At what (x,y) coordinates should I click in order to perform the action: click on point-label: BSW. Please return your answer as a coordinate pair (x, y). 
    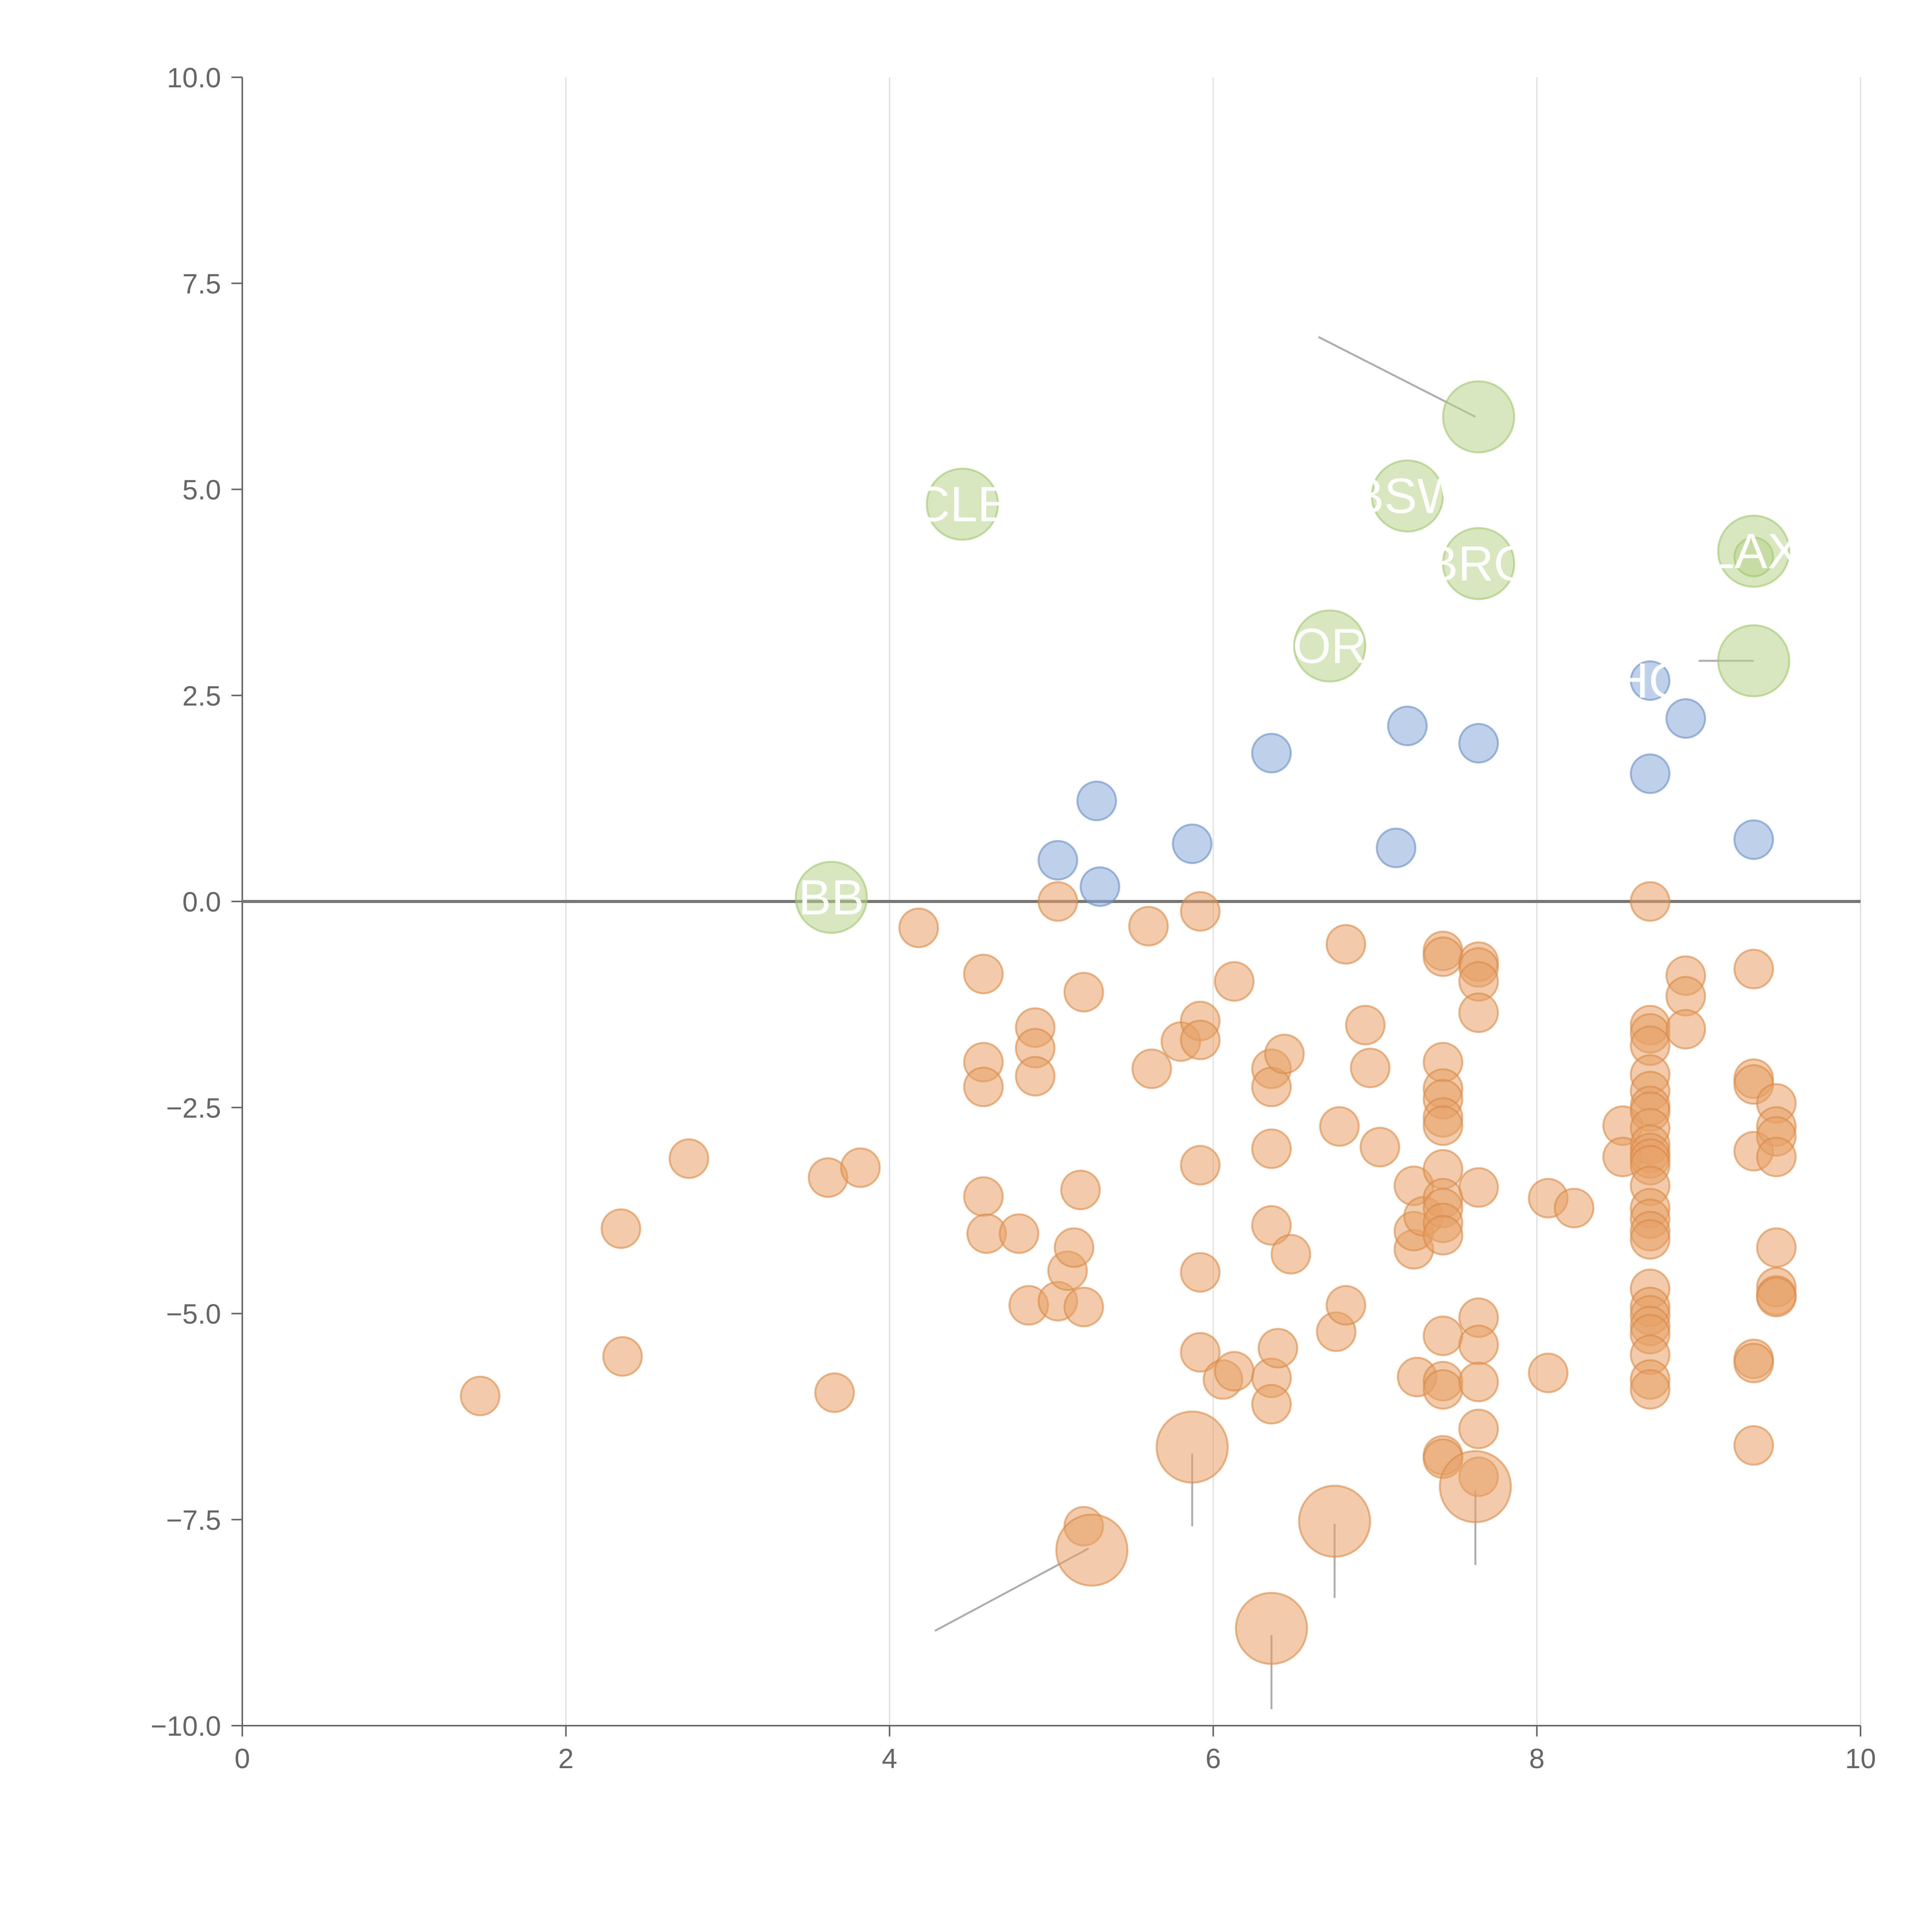
    Looking at the image, I should click on (1407, 496).